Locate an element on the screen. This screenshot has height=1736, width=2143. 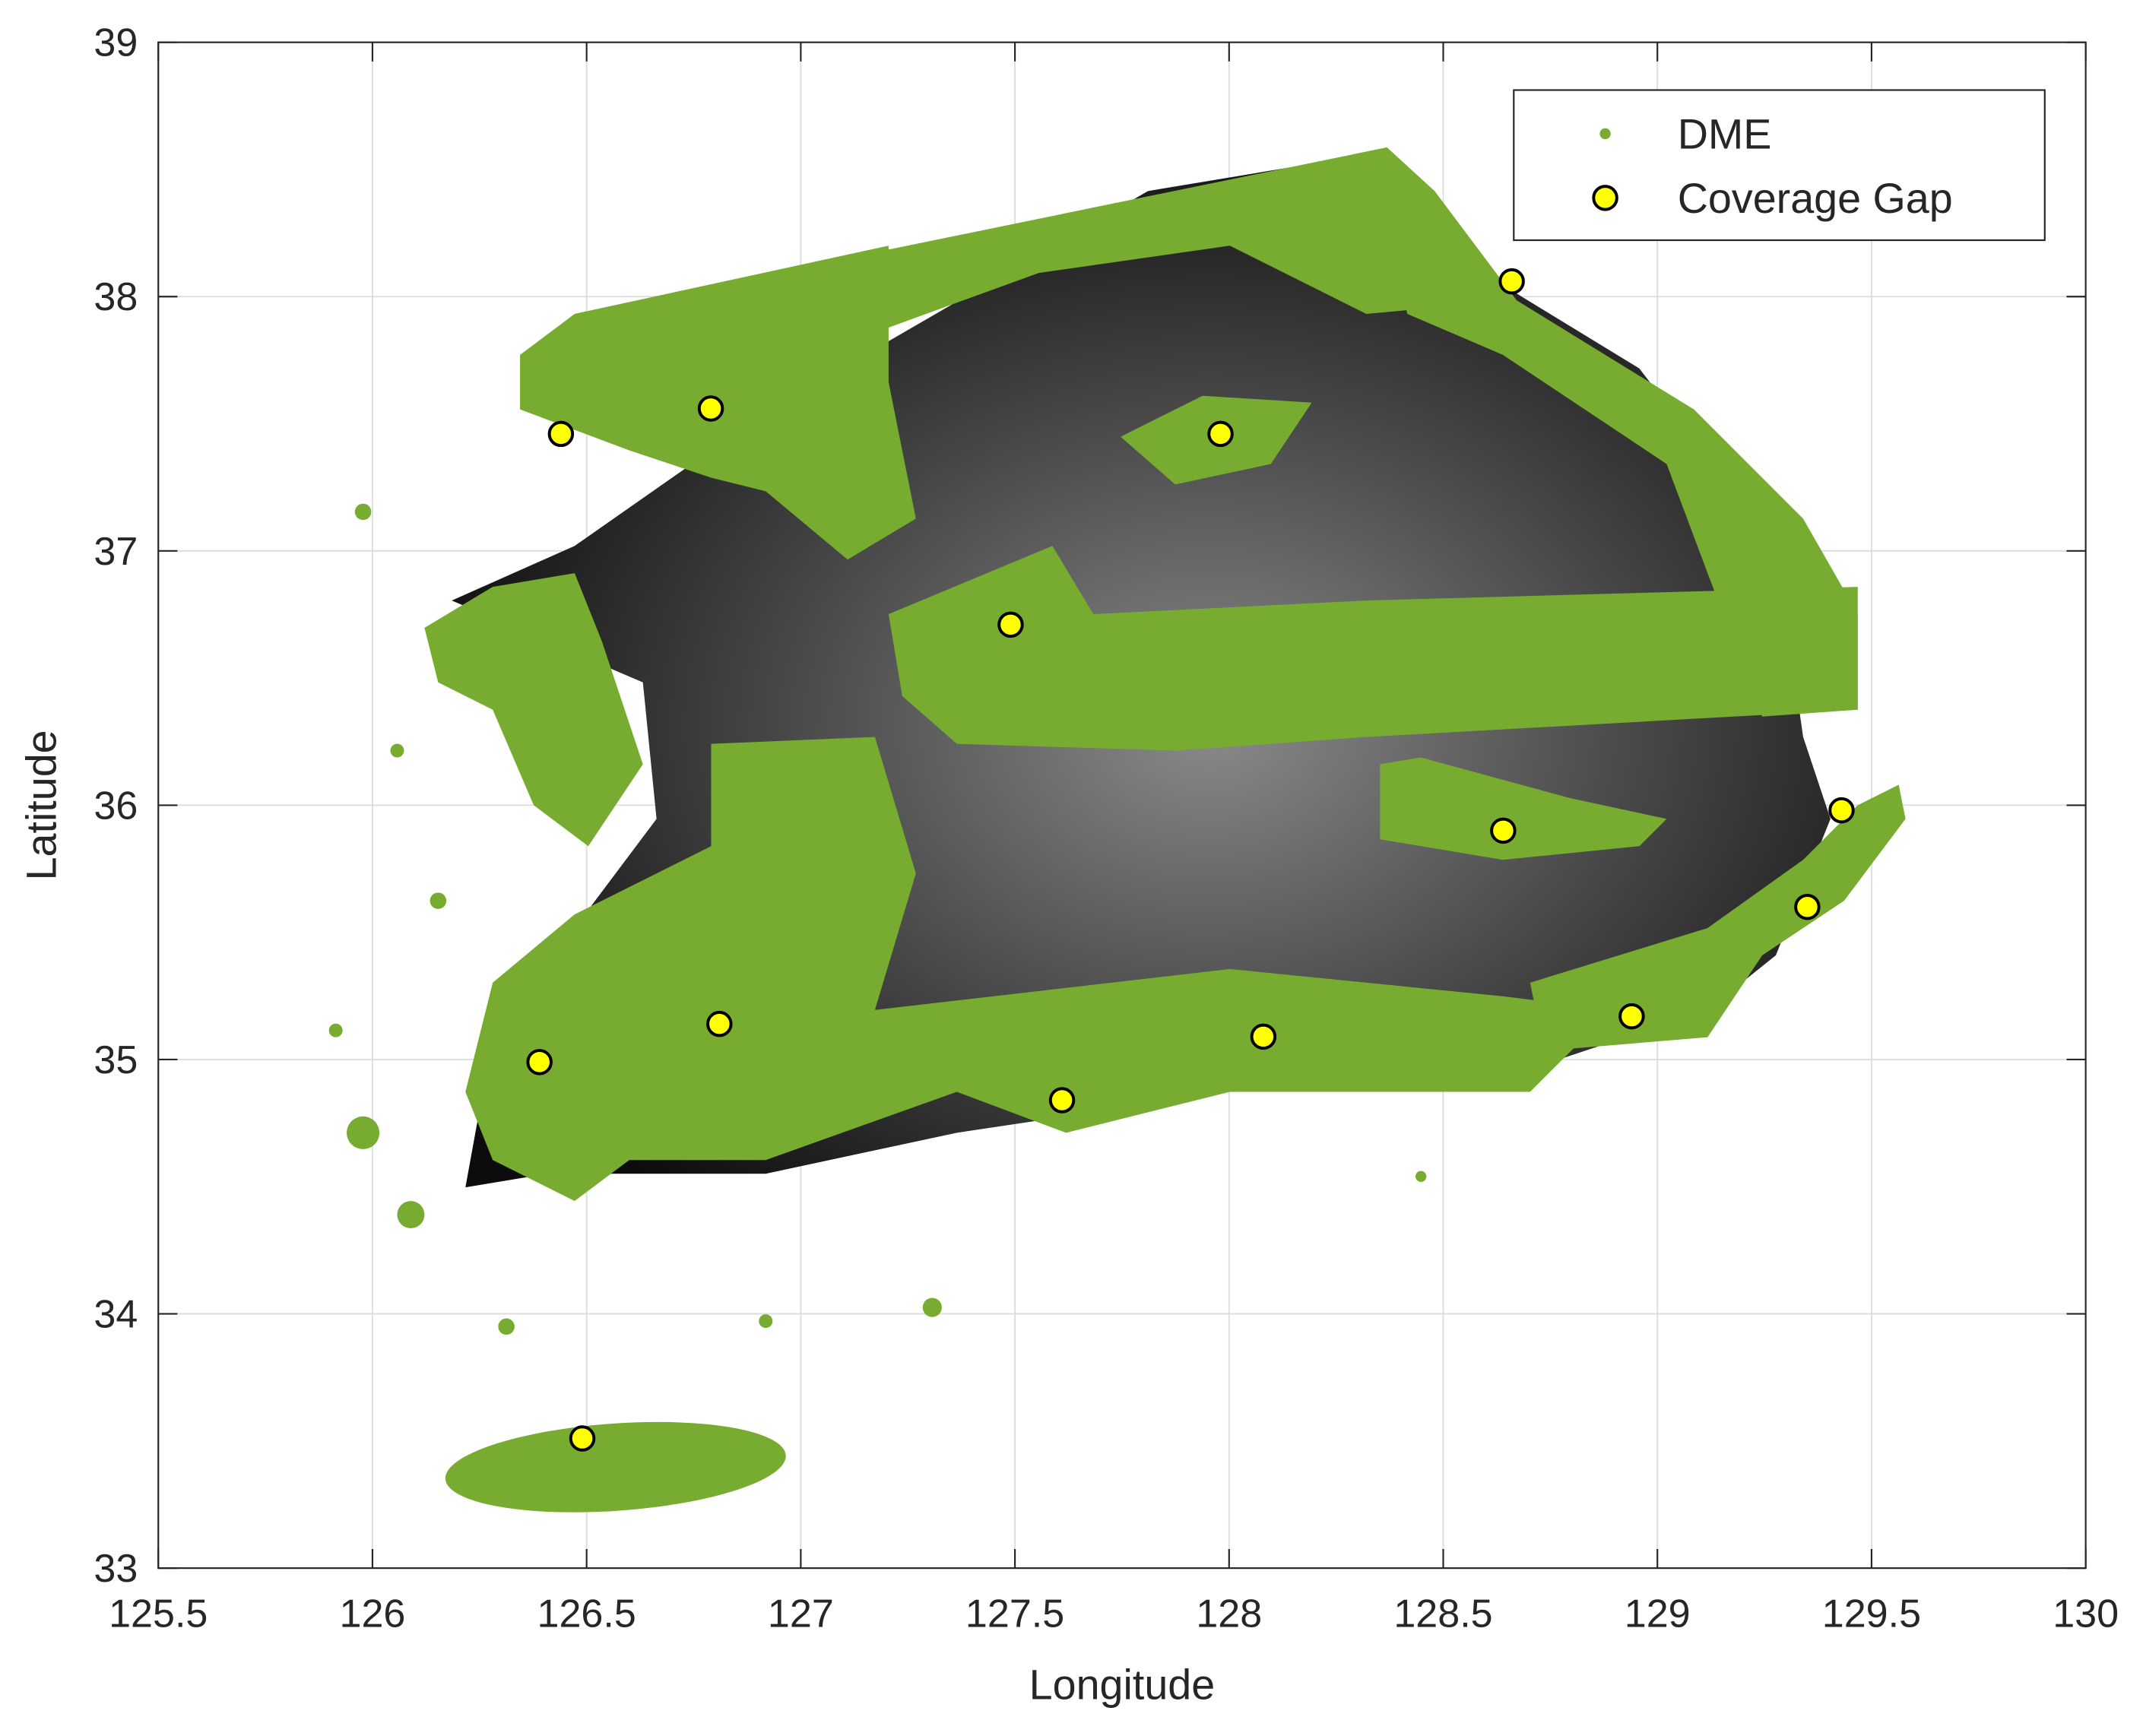
x-tick-label: 128.5 is located at coordinates (1443, 1614).